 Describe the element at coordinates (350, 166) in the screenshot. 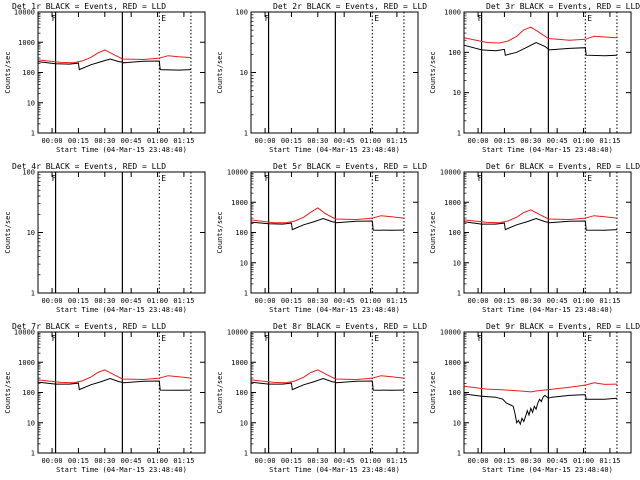

I see `panel-title: Det 5r BLACK = Events, RED = LLD` at that location.